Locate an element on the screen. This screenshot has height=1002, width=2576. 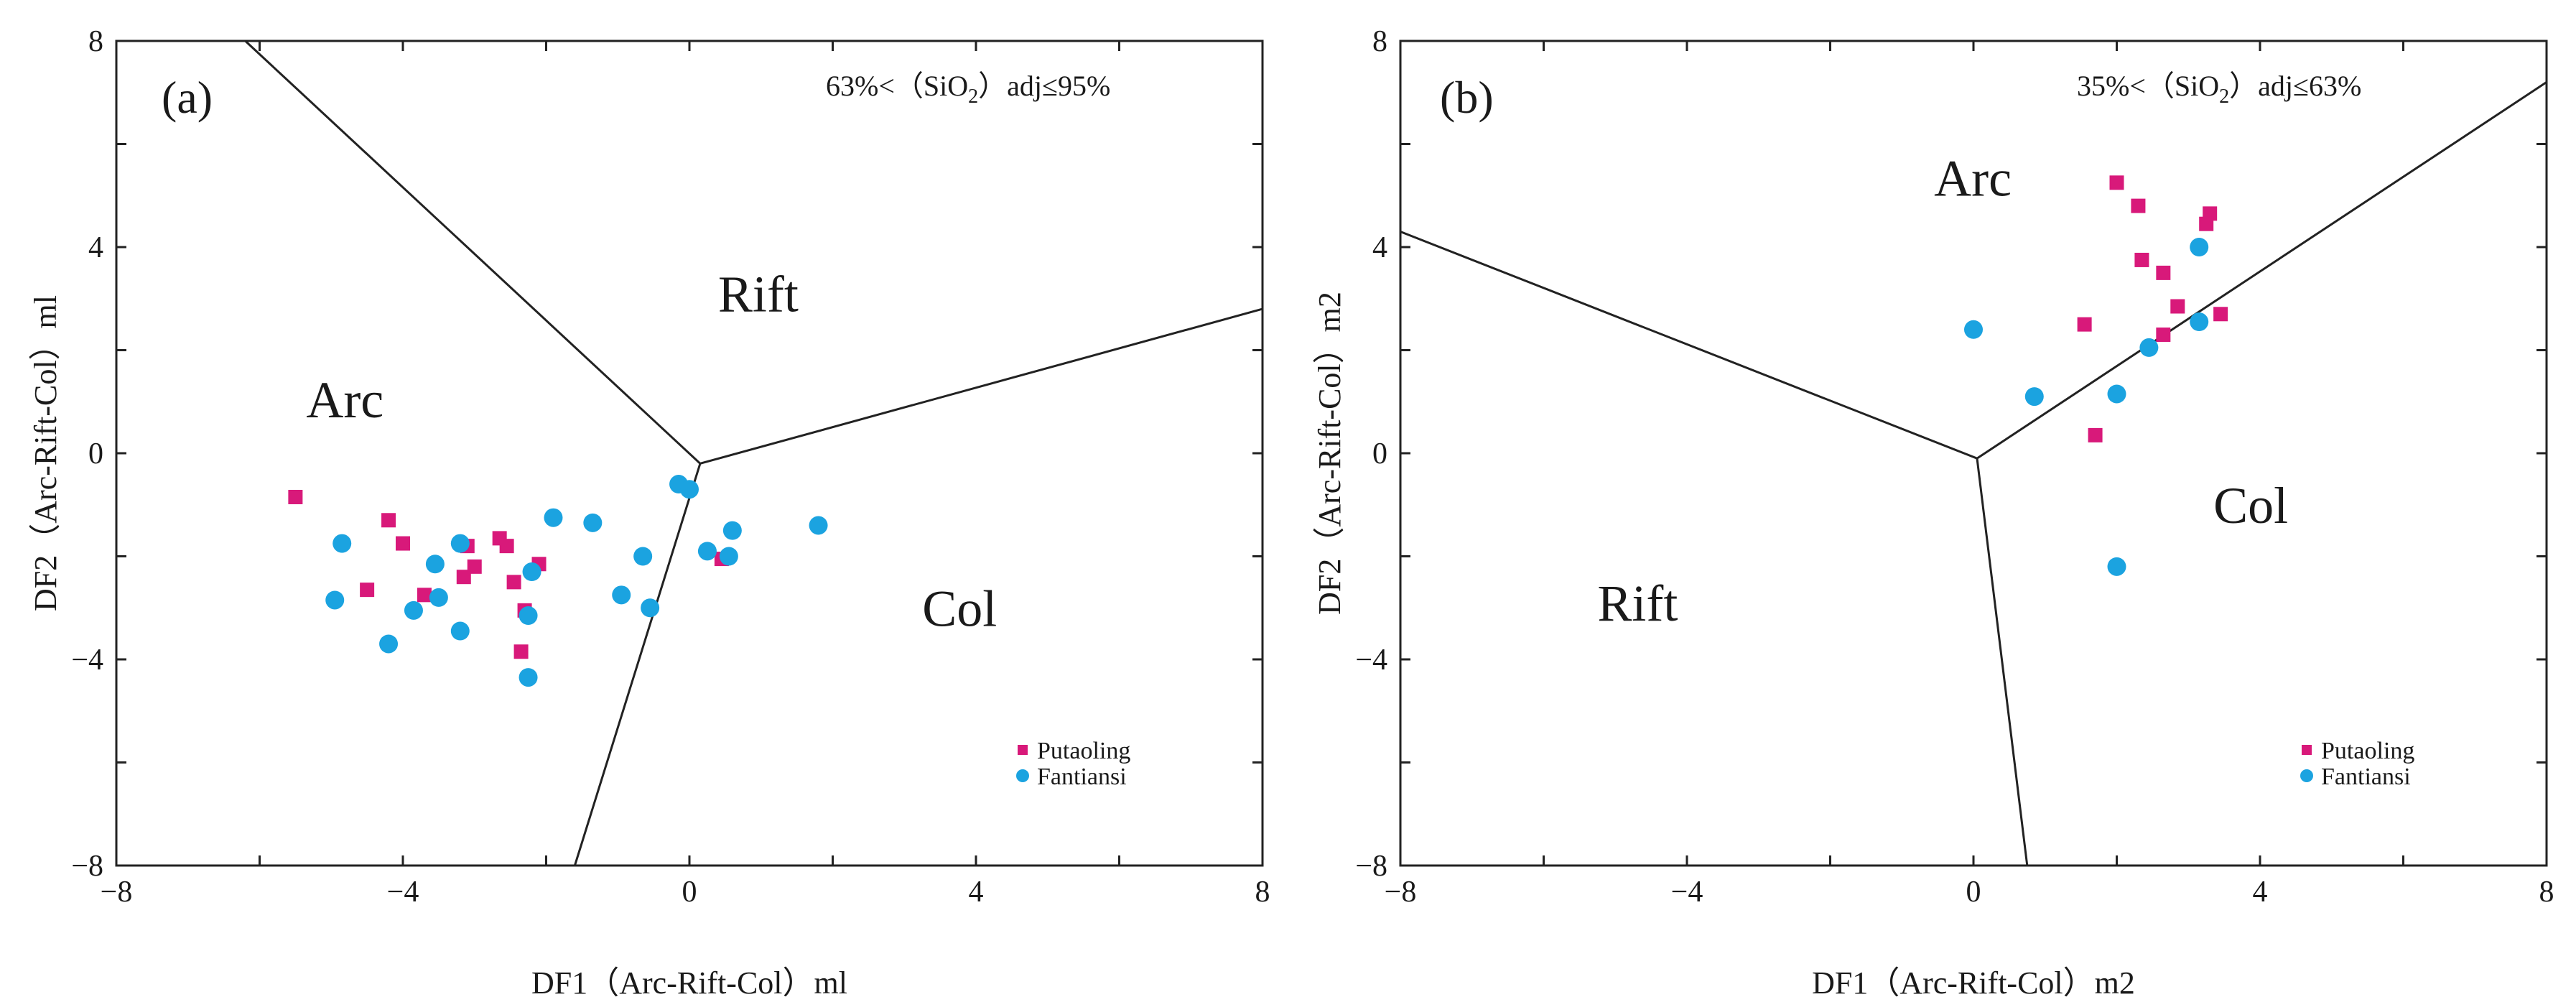
legend-label-putaoling-a: Putaoling is located at coordinates (1083, 751).